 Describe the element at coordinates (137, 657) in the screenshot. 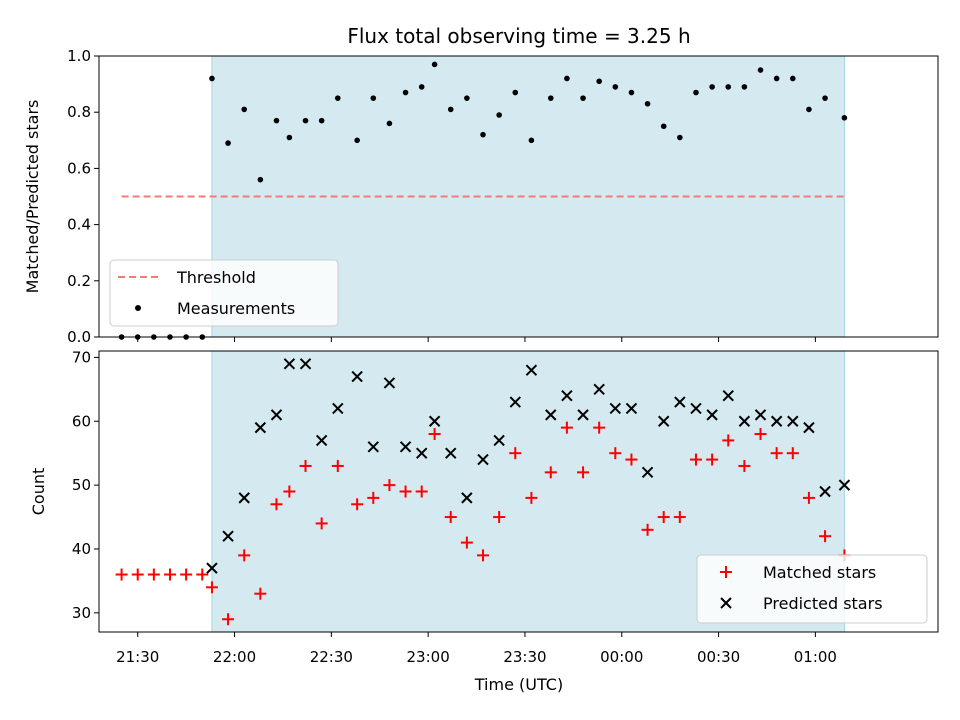

I see `bottom-xtick-label: 21:30` at that location.